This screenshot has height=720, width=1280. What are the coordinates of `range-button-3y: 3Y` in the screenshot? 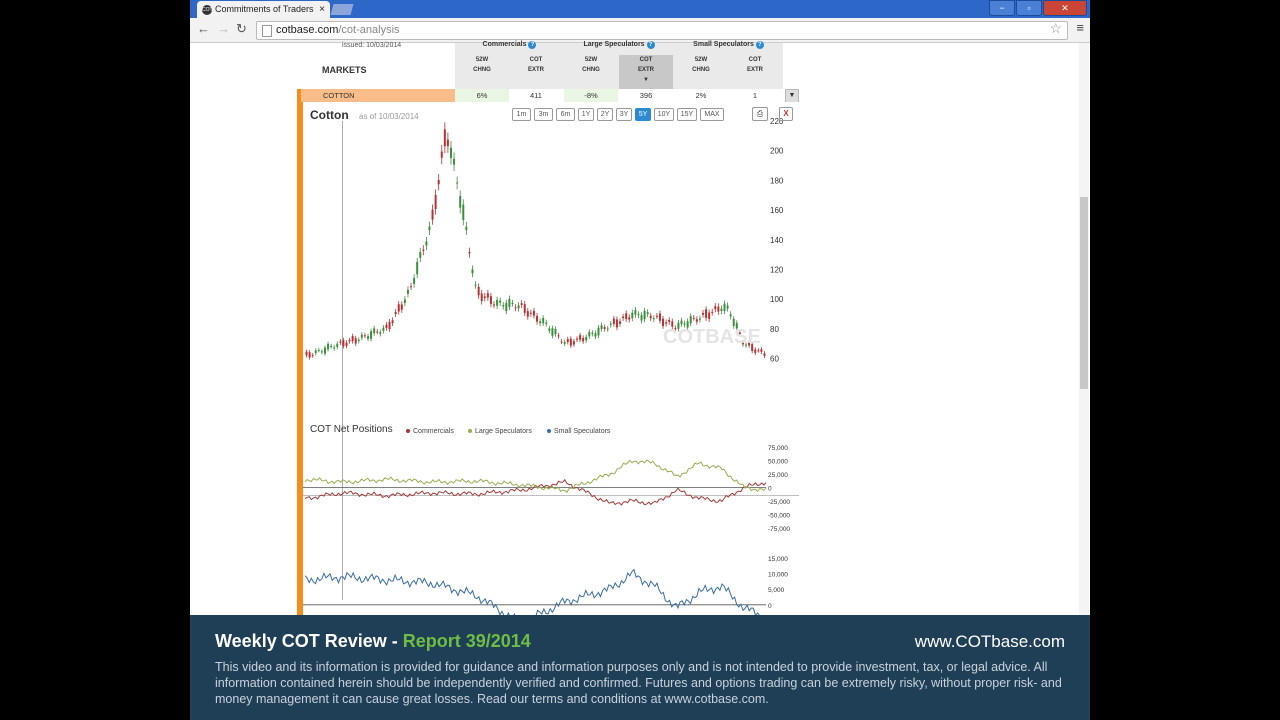 It's located at (624, 114).